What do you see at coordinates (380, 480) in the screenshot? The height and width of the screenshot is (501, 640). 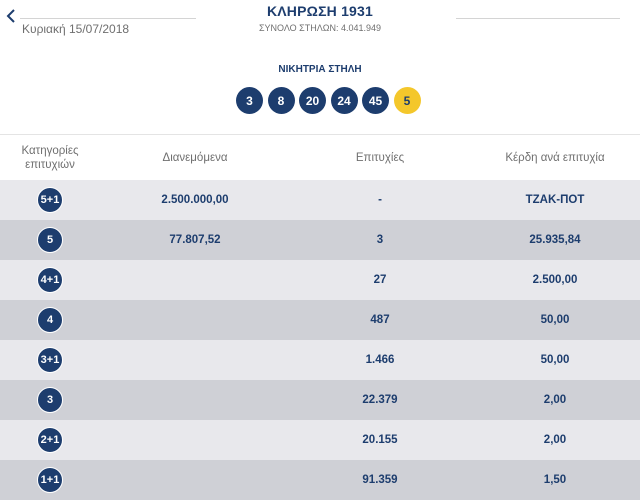 I see `winners-value: 91.359` at bounding box center [380, 480].